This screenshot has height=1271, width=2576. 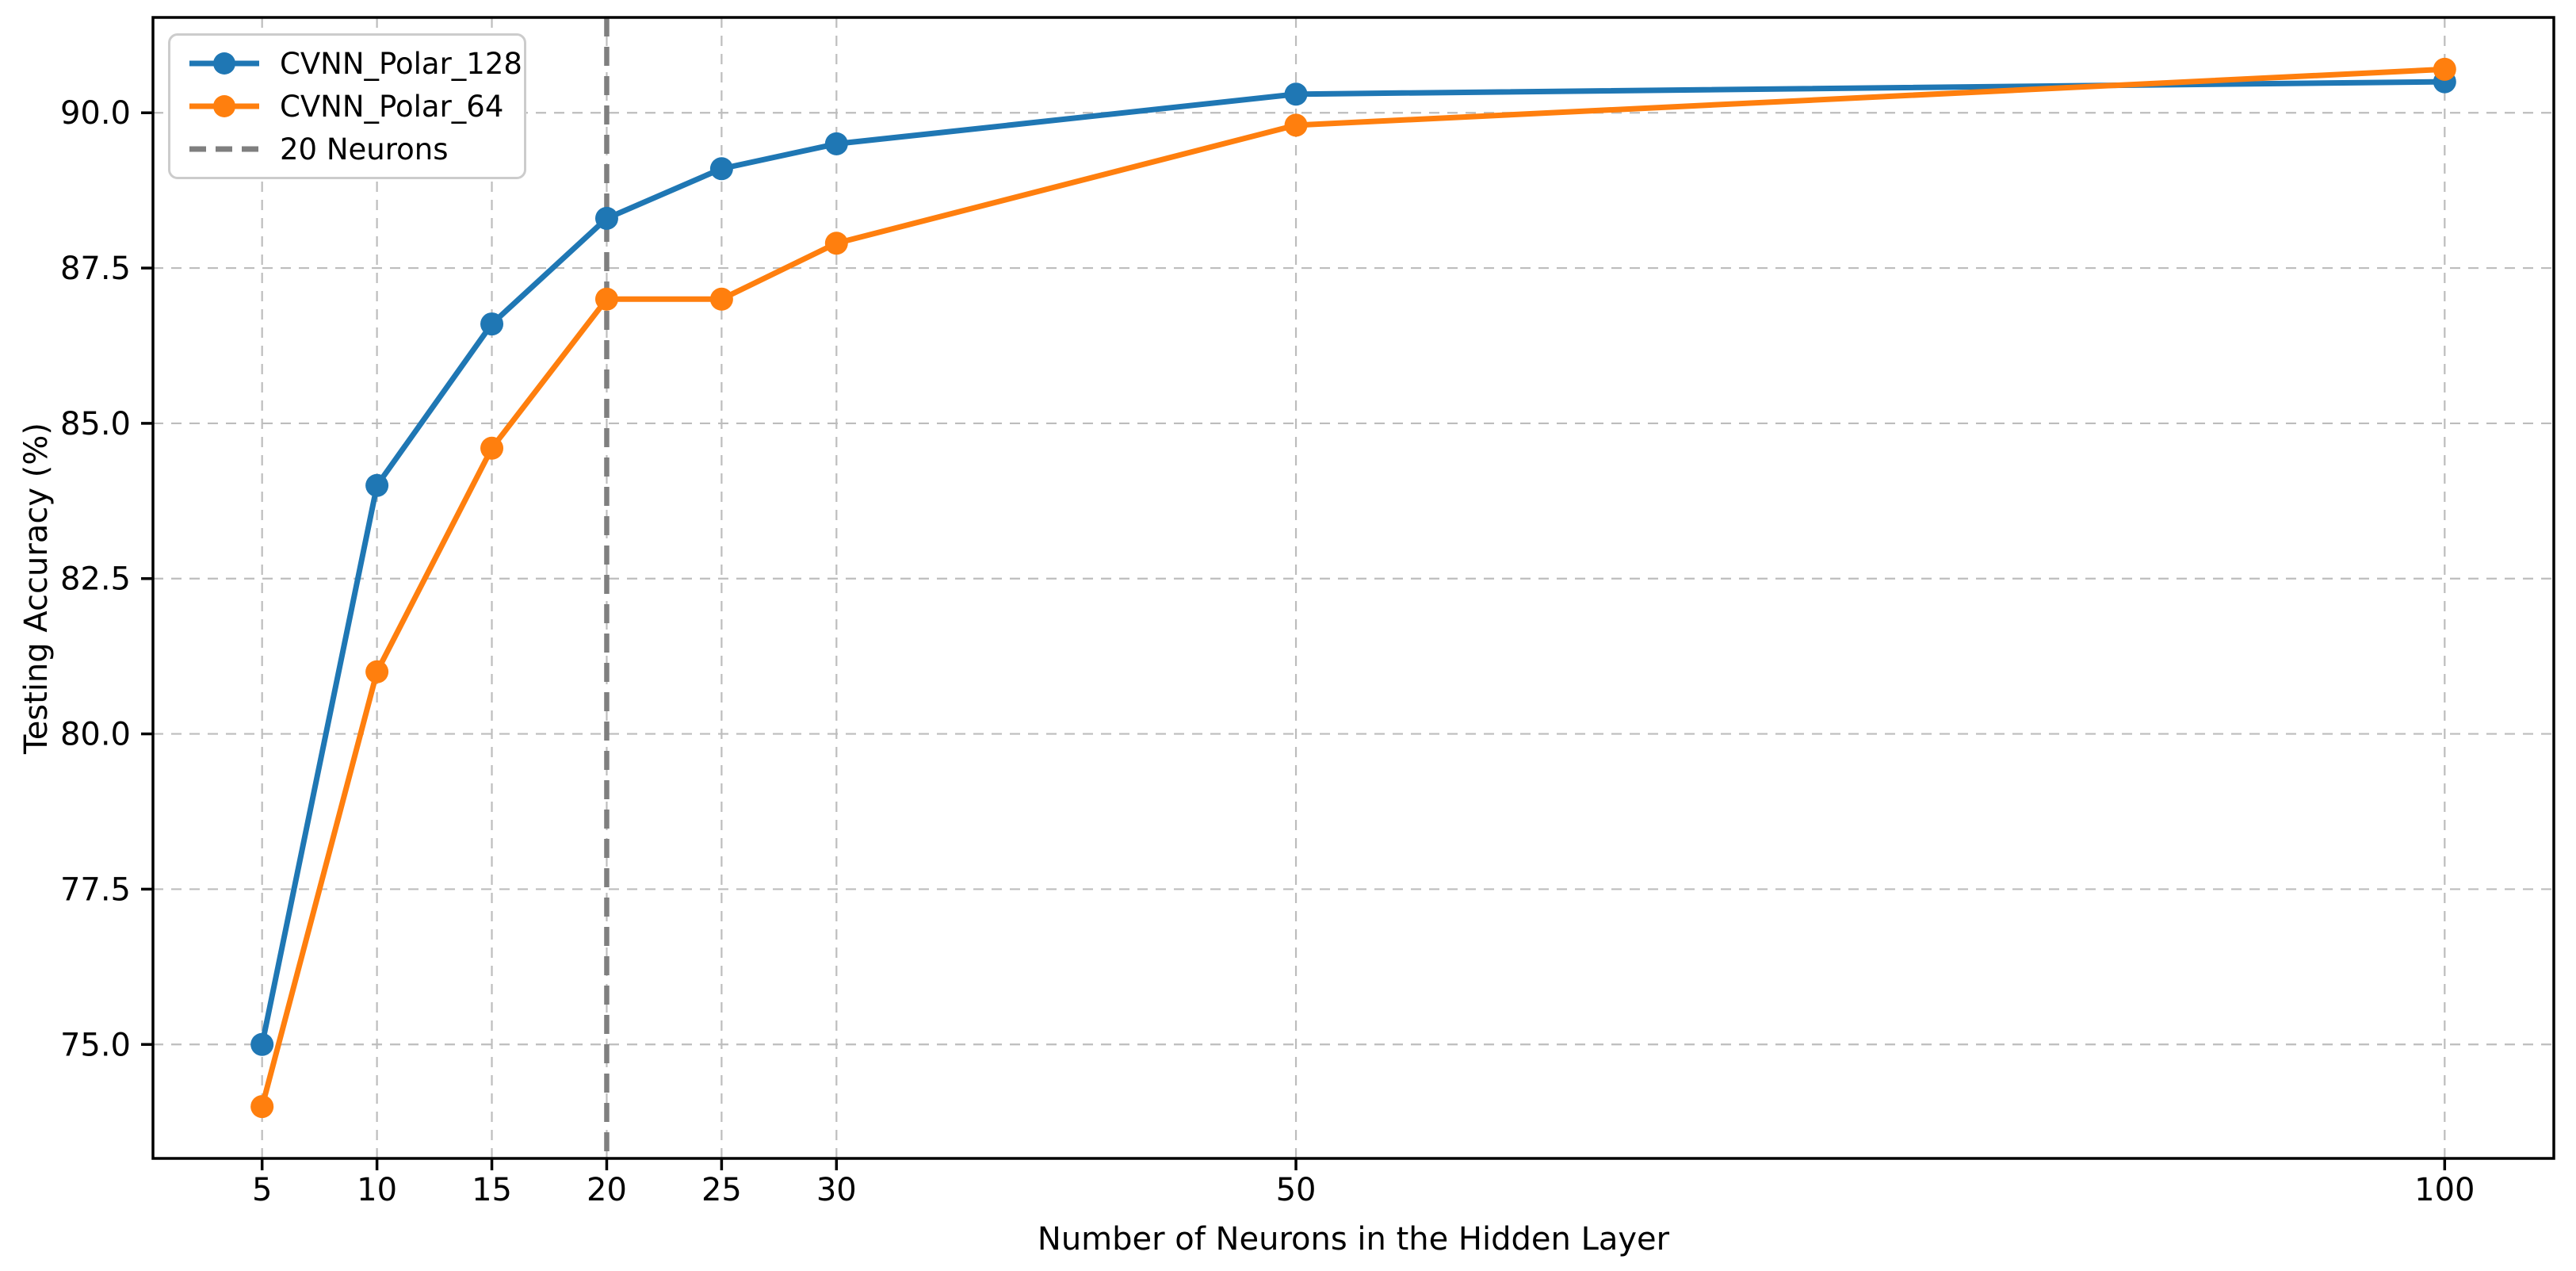 I want to click on legend-entry-20-neurons: 20 Neurons, so click(x=351, y=149).